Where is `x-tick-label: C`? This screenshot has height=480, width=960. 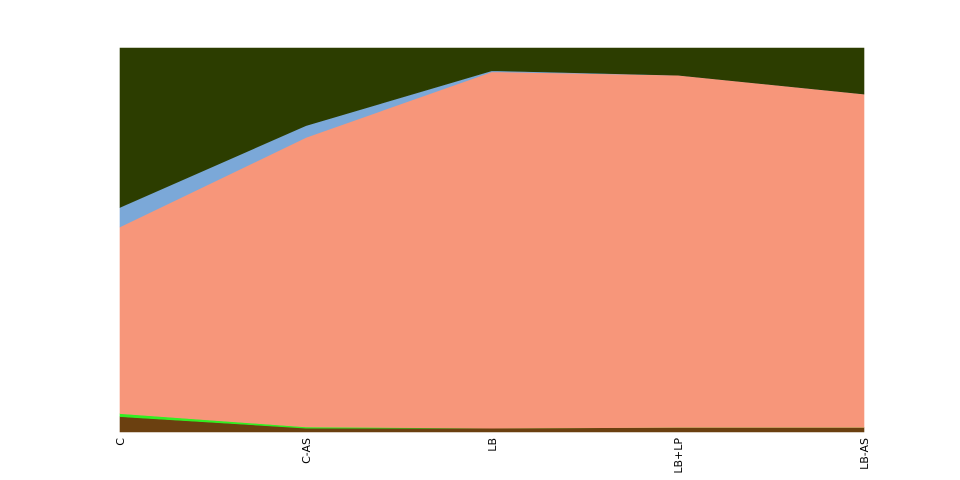 x-tick-label: C is located at coordinates (120, 442).